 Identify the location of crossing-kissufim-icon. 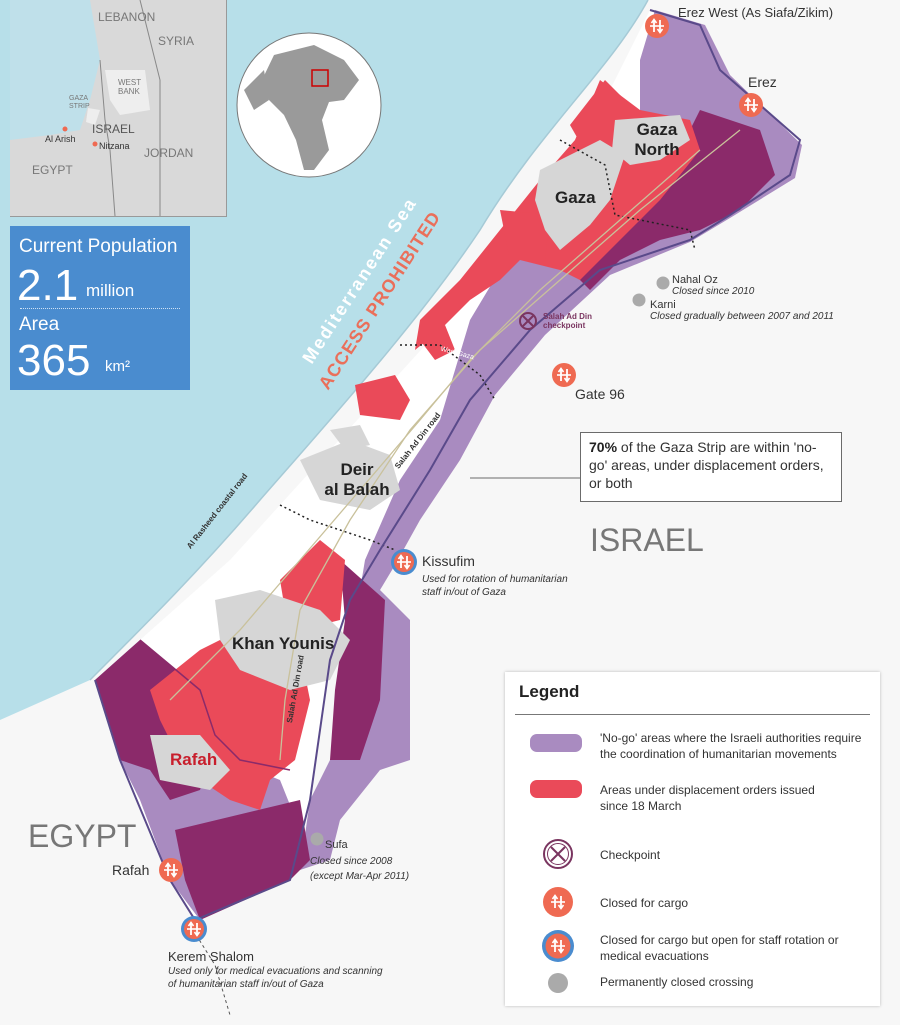
(404, 562).